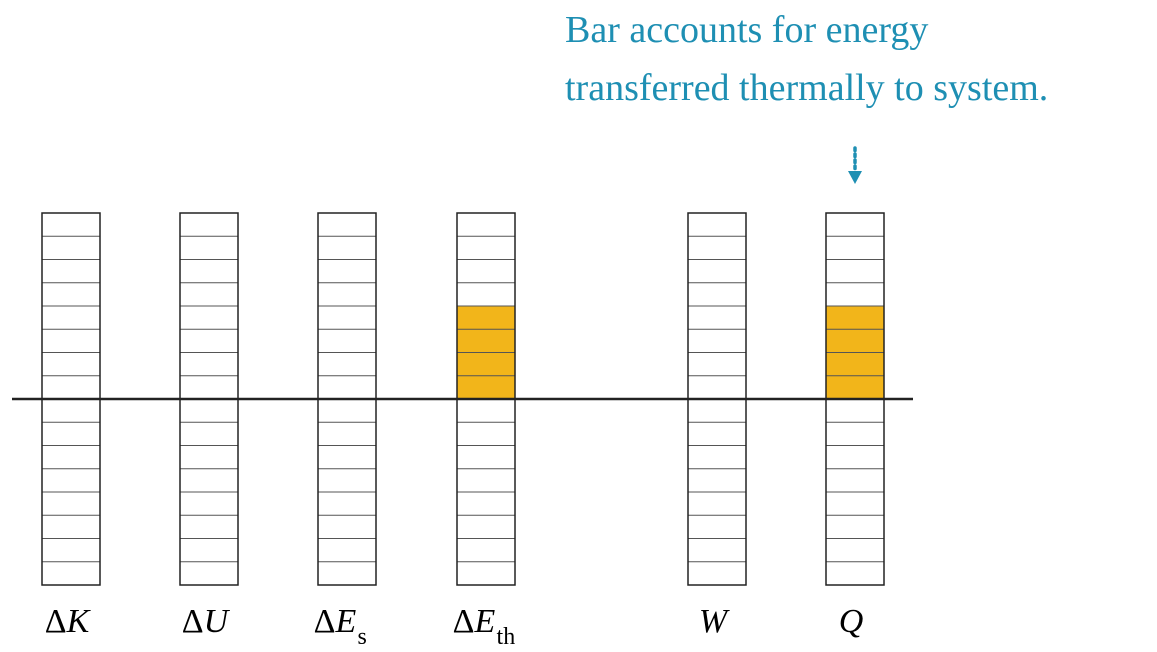 The image size is (1157, 652). Describe the element at coordinates (206, 621) in the screenshot. I see `x-tick-label: ΔU` at that location.